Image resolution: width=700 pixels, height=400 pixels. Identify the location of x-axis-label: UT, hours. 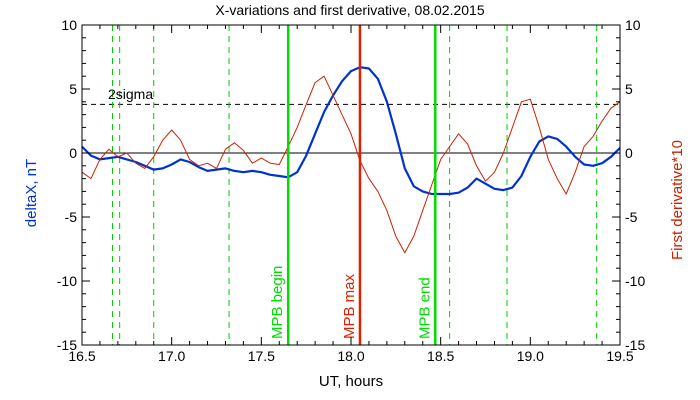
(351, 381).